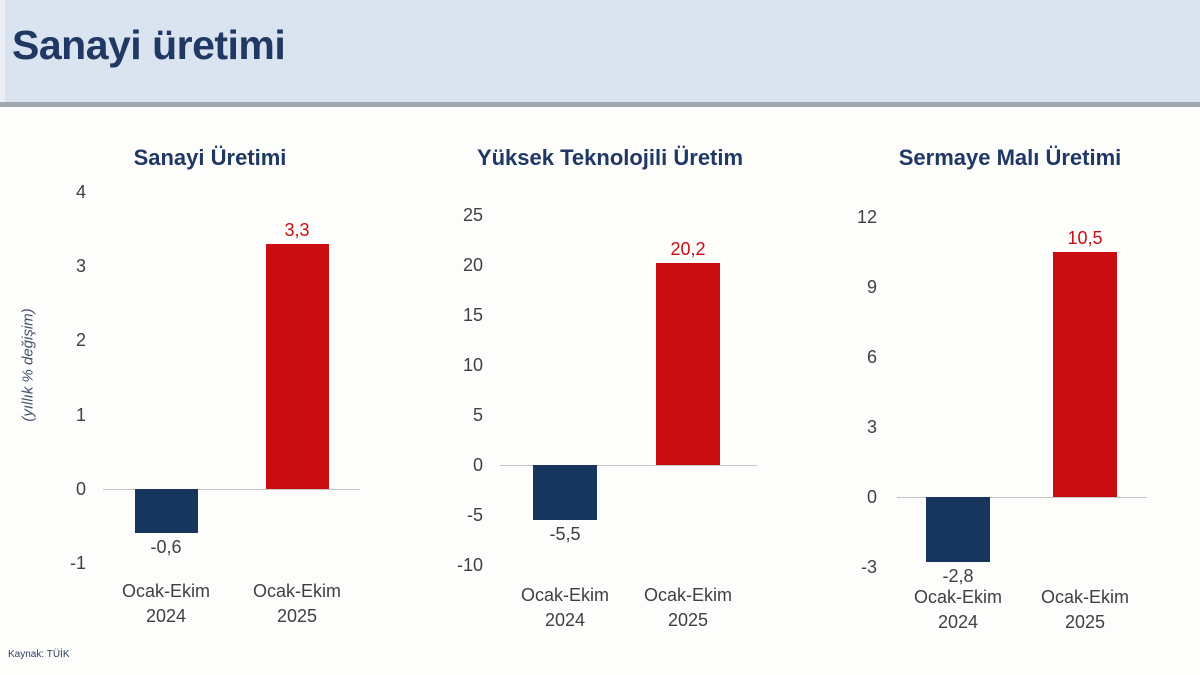 This screenshot has height=675, width=1200. Describe the element at coordinates (1010, 157) in the screenshot. I see `chart-title-sermaye-mali-uretimi: Sermaye Malı Üretimi` at that location.